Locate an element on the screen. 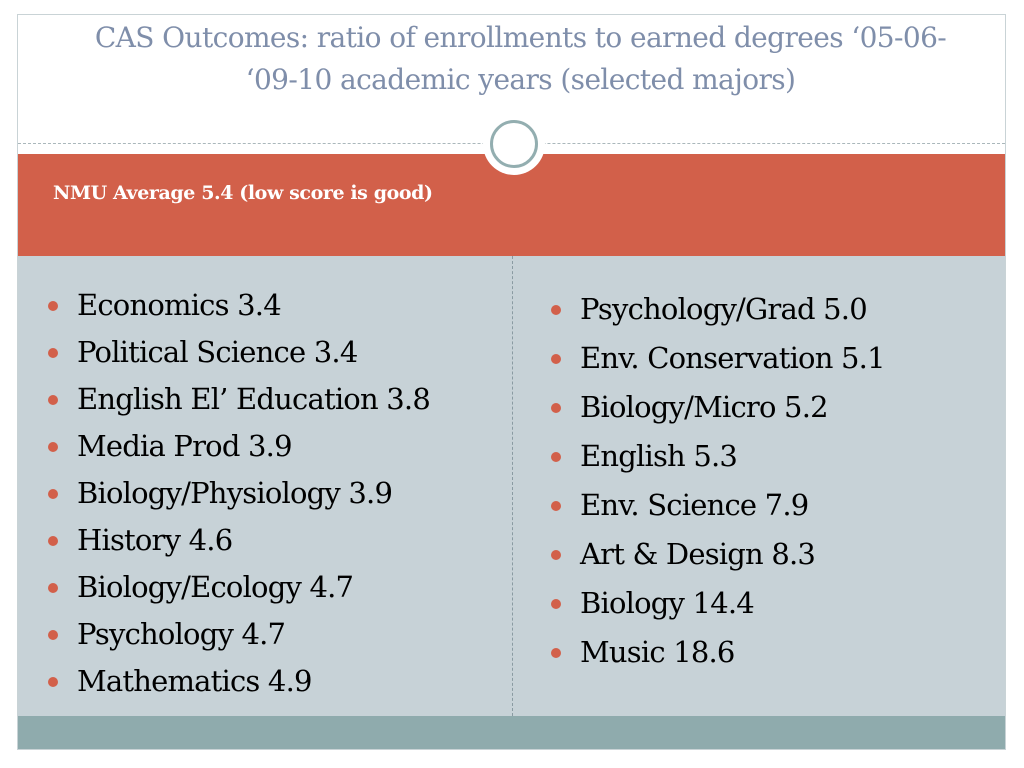 The height and width of the screenshot is (768, 1024). list-item: Economics 3.4 is located at coordinates (275, 305).